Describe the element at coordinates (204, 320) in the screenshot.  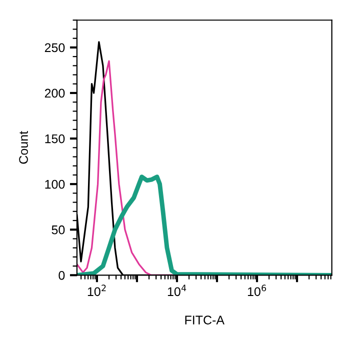
I see `x-axis-title: FITC-A` at that location.